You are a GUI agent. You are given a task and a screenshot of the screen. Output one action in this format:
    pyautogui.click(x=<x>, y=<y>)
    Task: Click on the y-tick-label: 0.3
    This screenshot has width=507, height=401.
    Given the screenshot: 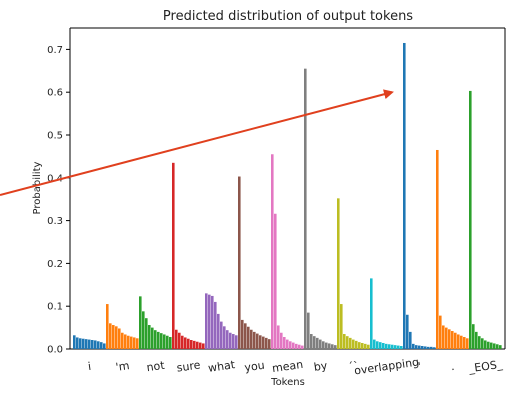 What is the action you would take?
    pyautogui.click(x=55, y=221)
    